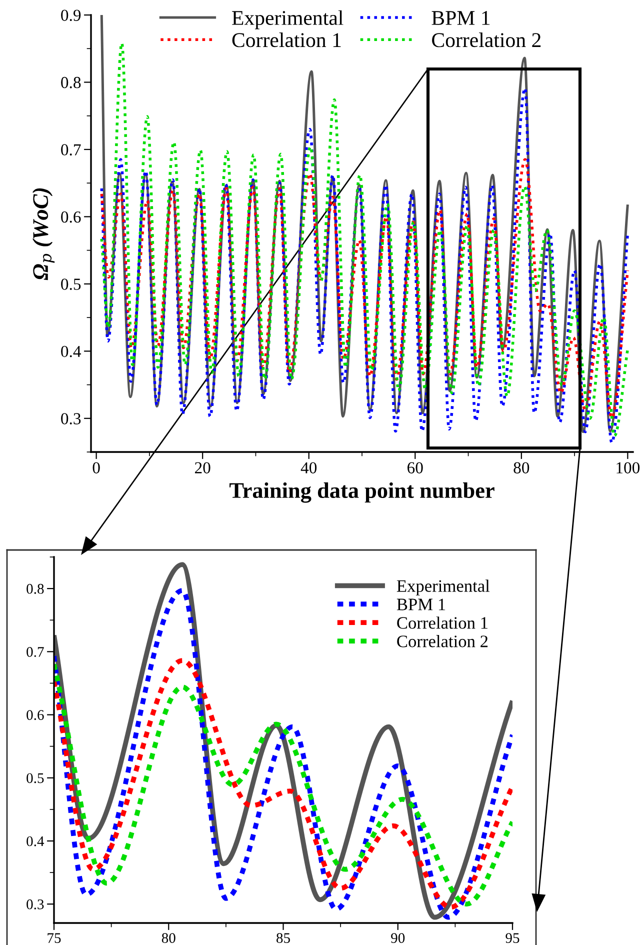 This screenshot has width=641, height=945. Describe the element at coordinates (308, 468) in the screenshot. I see `x-tick-label: 40` at that location.